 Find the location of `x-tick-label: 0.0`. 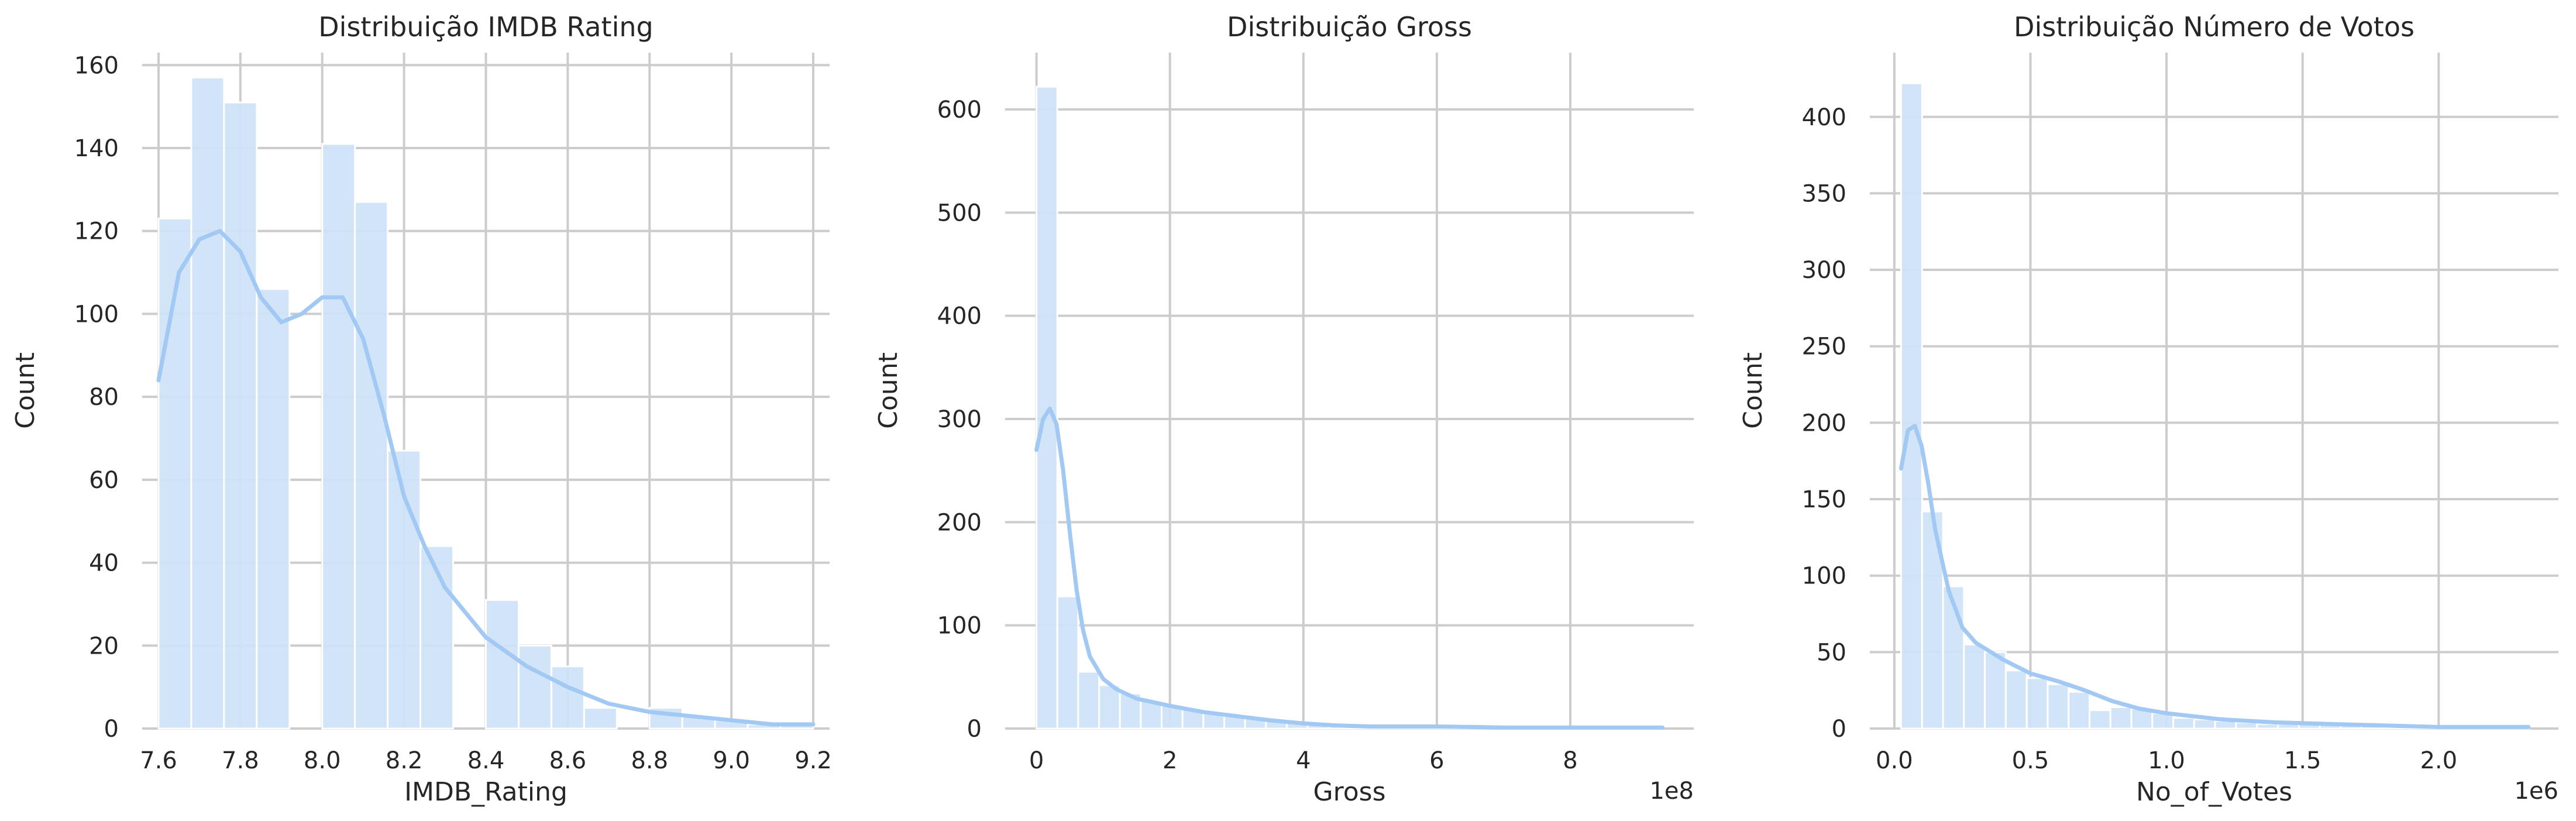

x-tick-label: 0.0 is located at coordinates (1895, 761).